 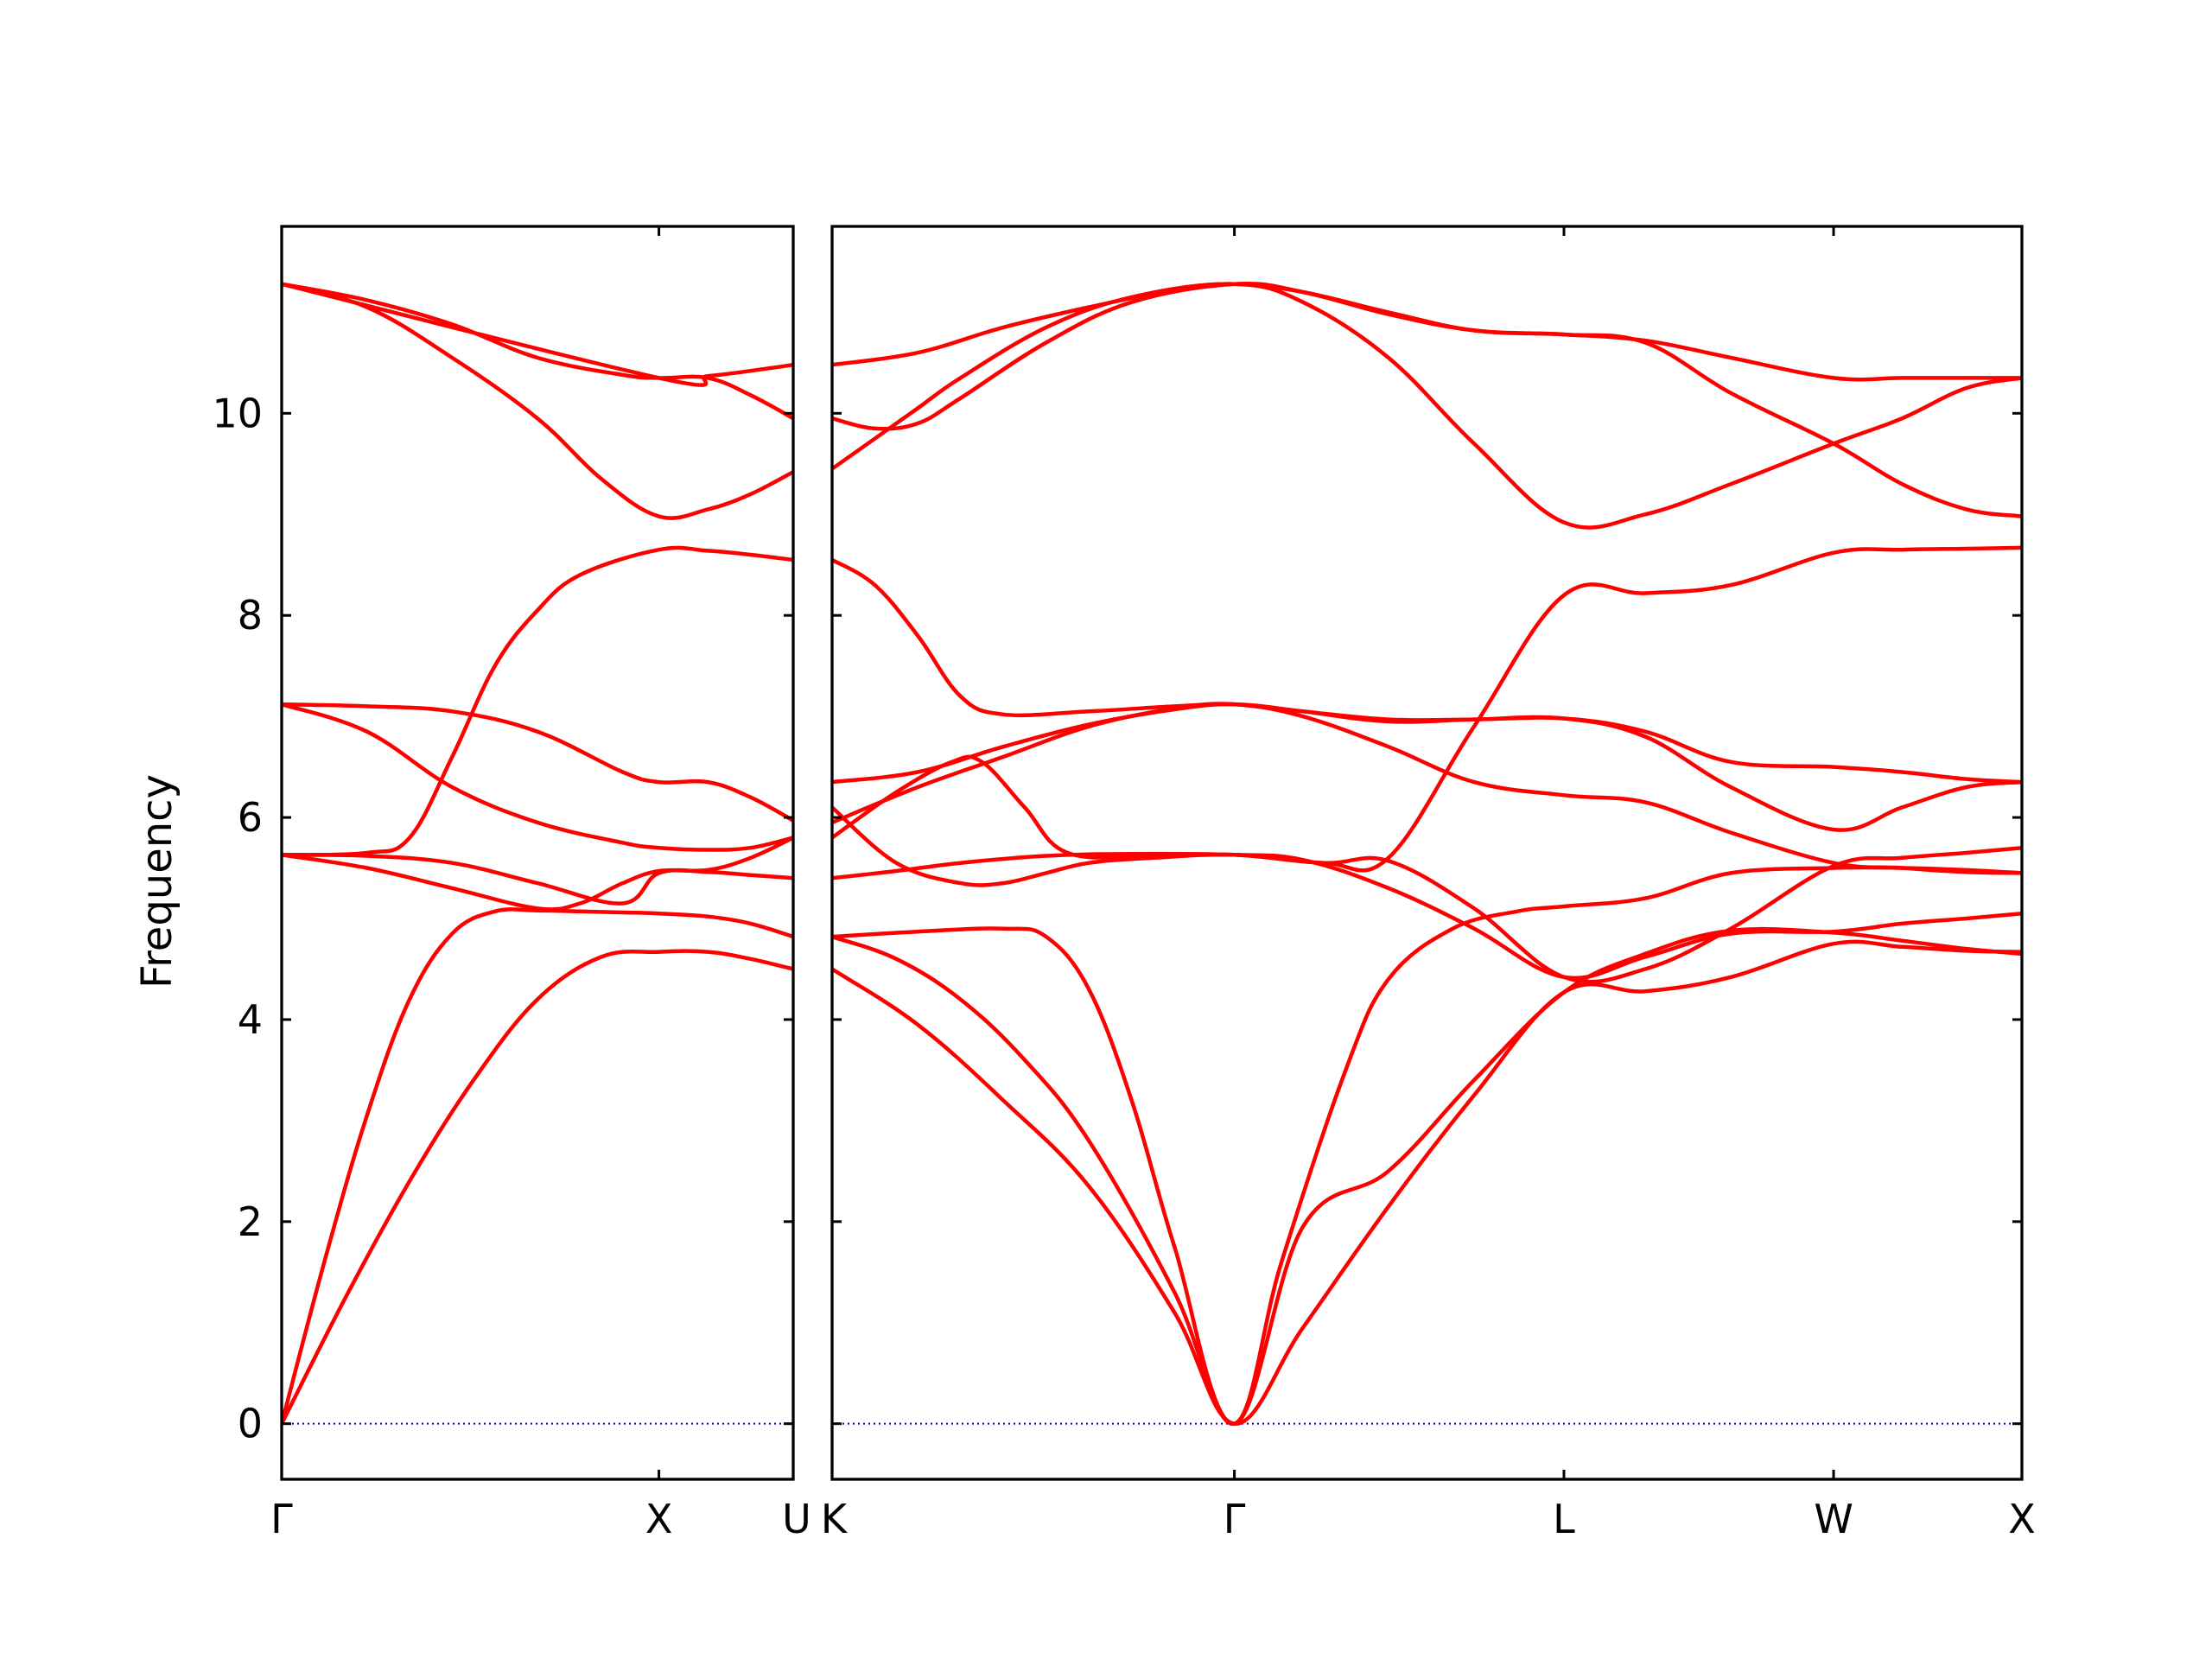 I want to click on x-tick-label: K, so click(x=835, y=1519).